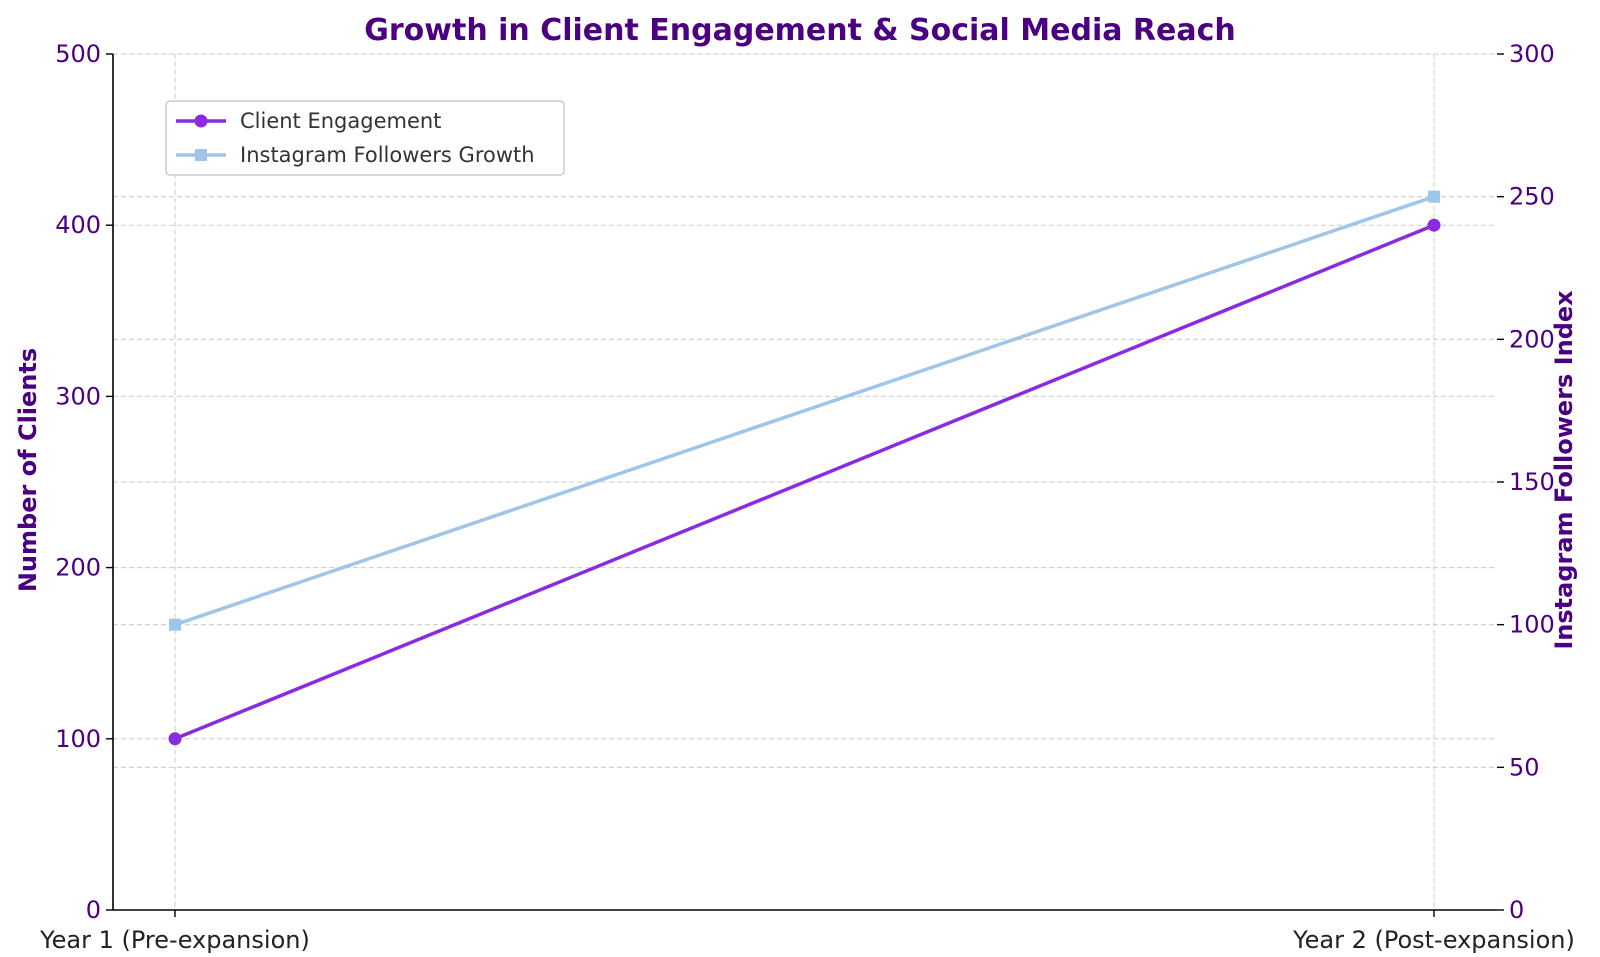 The width and height of the screenshot is (1600, 957). Describe the element at coordinates (174, 940) in the screenshot. I see `x-tick-label: Year 1 (Pre-expansion)` at that location.